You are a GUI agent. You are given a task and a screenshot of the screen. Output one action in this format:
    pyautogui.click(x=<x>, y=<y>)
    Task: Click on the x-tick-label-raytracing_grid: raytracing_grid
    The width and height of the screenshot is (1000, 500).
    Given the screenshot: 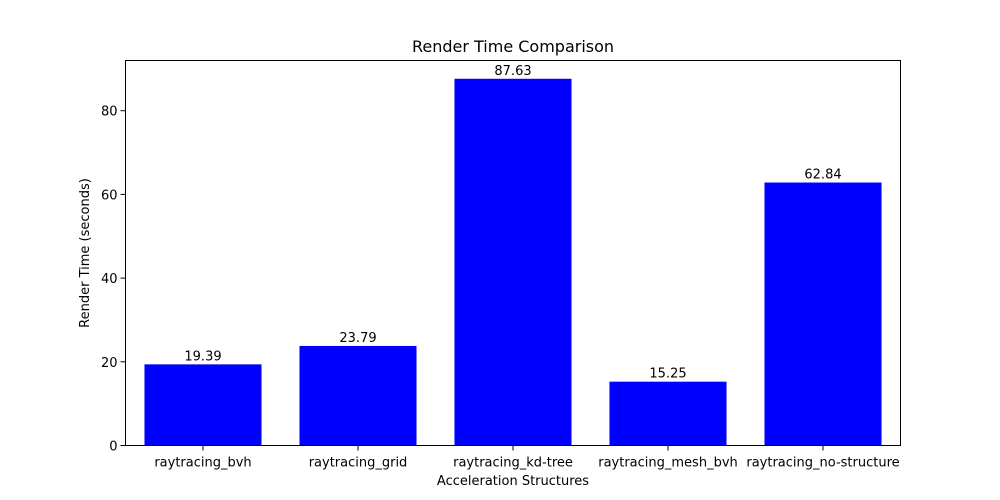 What is the action you would take?
    pyautogui.click(x=358, y=463)
    